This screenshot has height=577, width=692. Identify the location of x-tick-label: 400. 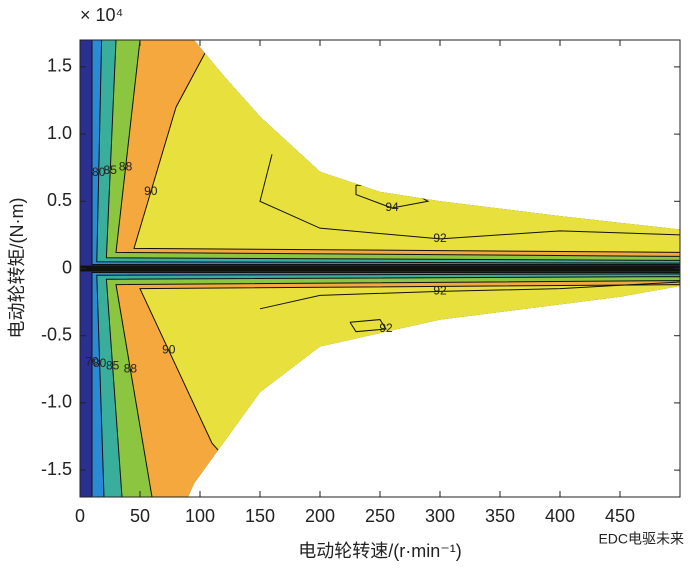
(560, 516).